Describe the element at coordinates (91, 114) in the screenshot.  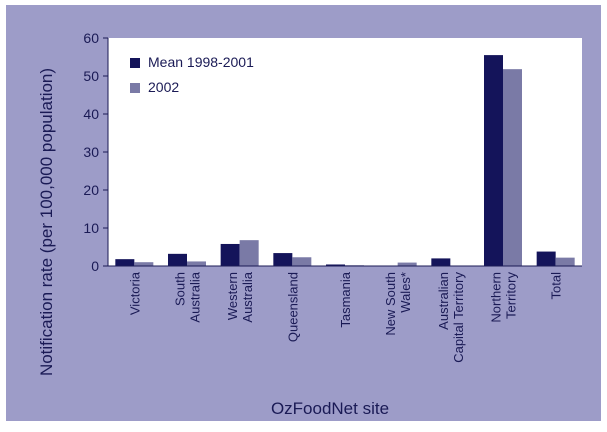
I see `y-tick-label: 40` at that location.